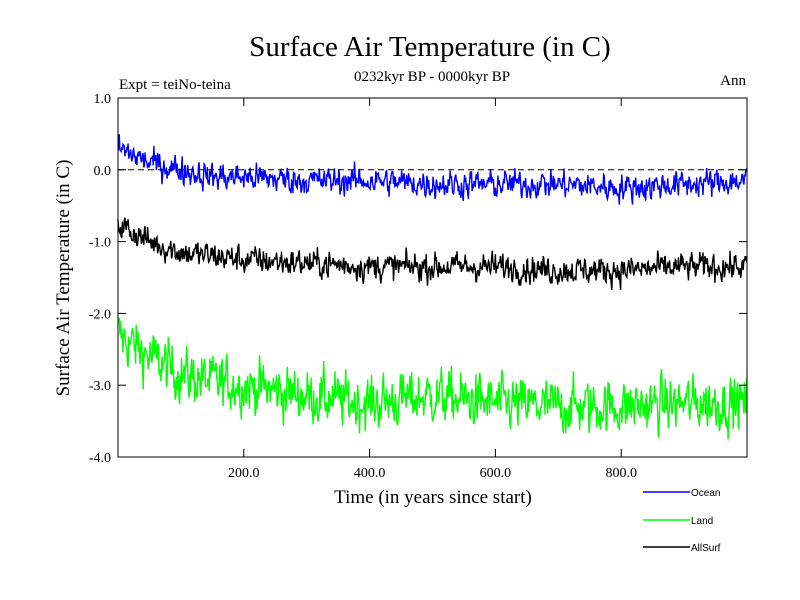 Image resolution: width=800 pixels, height=600 pixels. I want to click on y-tick-label: 0.0, so click(103, 171).